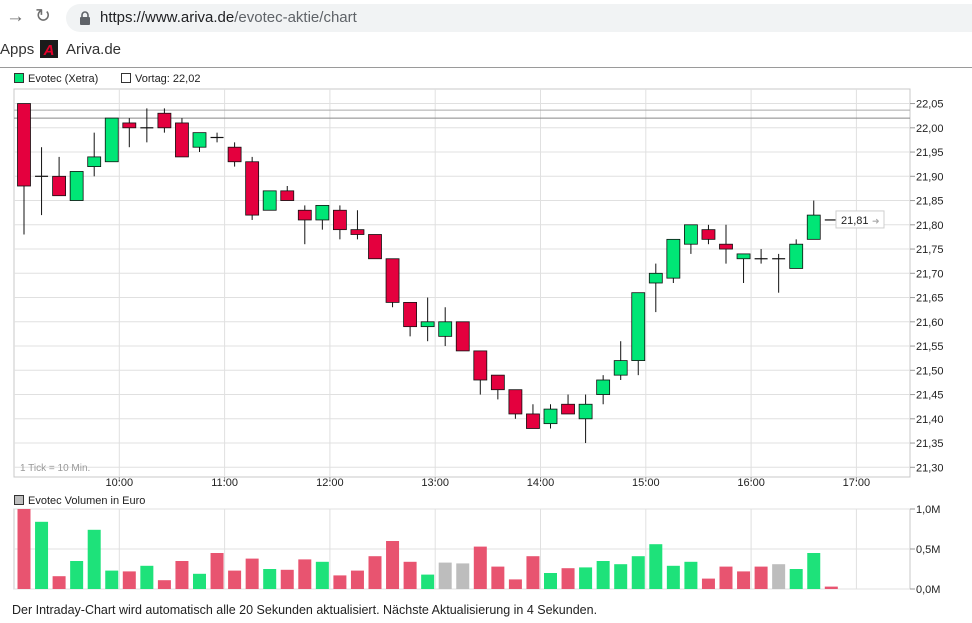  I want to click on bookmark-ariva: Ariva.de, so click(94, 49).